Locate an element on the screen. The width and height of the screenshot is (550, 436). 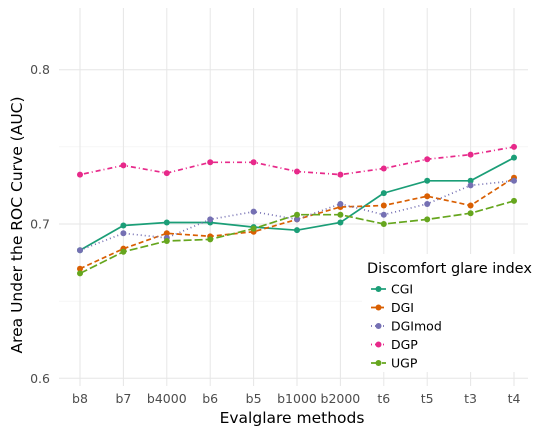
series-line-dgimod is located at coordinates (297, 215).